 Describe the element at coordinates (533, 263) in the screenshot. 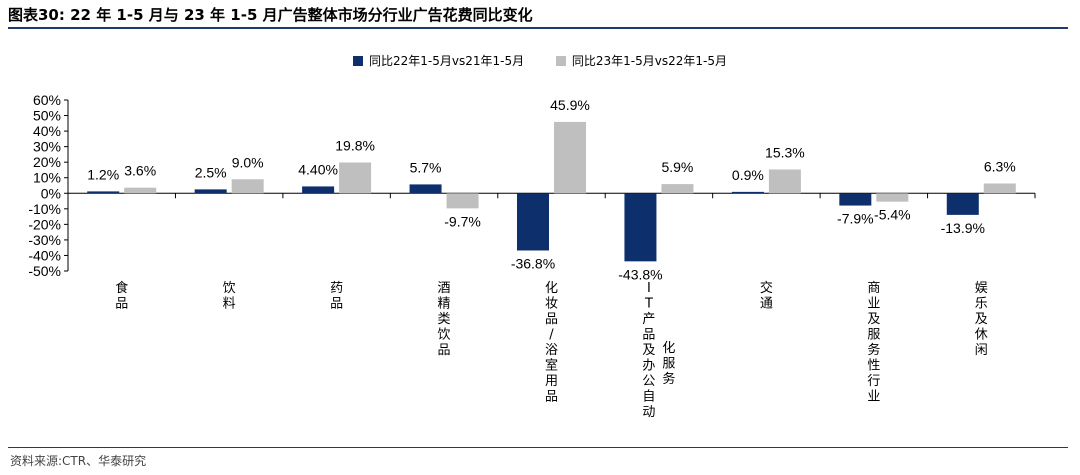

I see `data-label-1: -36.8%` at that location.